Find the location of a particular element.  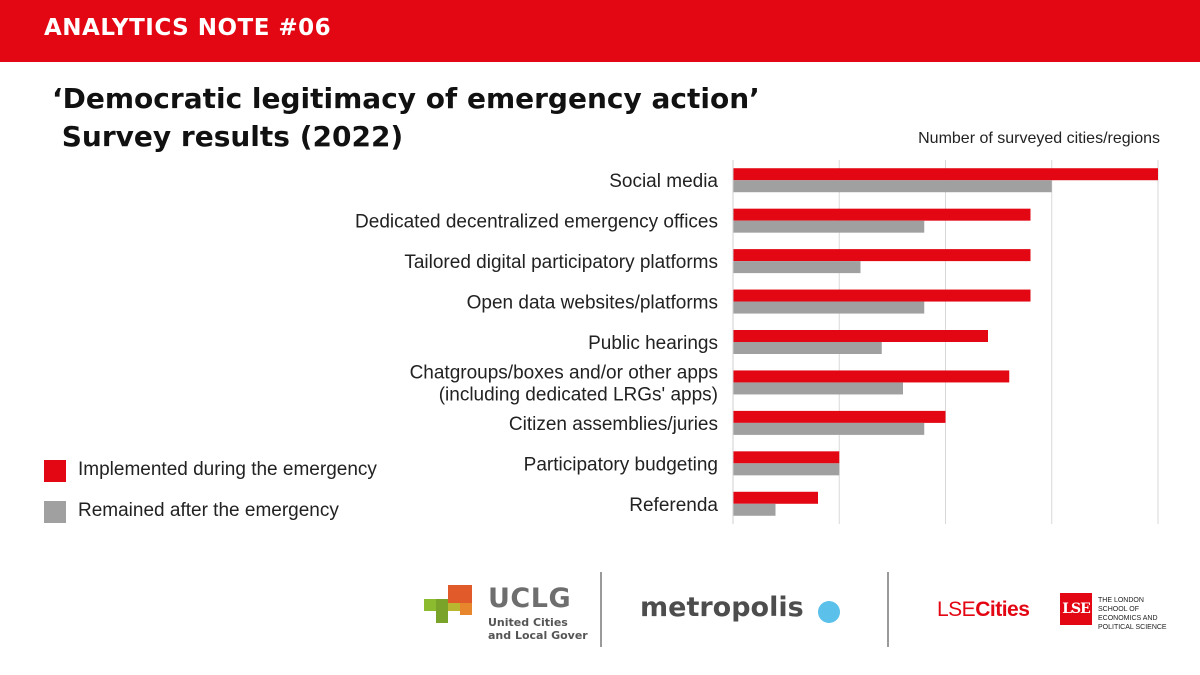

axis-title: Number of surveyed cities/regions is located at coordinates (1039, 138).